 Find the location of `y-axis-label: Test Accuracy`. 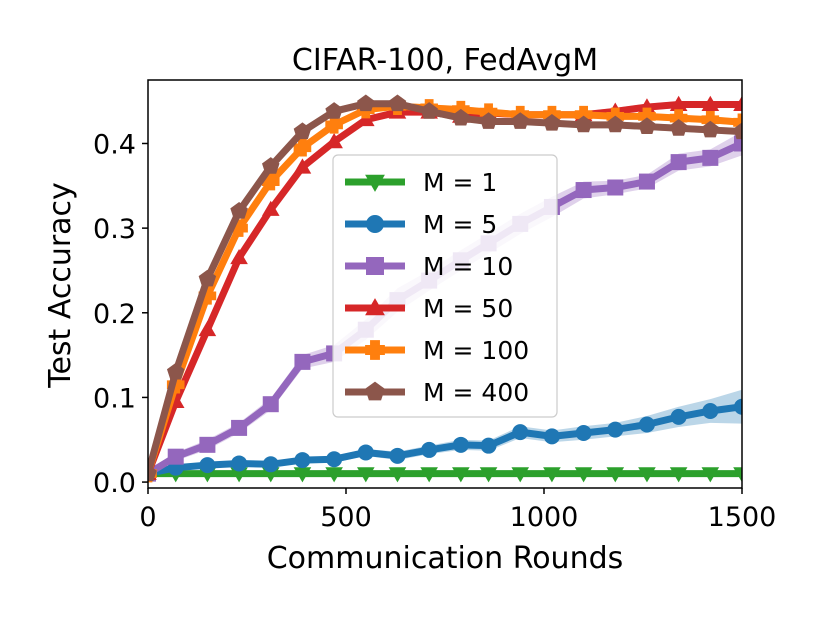

y-axis-label: Test Accuracy is located at coordinates (60, 285).